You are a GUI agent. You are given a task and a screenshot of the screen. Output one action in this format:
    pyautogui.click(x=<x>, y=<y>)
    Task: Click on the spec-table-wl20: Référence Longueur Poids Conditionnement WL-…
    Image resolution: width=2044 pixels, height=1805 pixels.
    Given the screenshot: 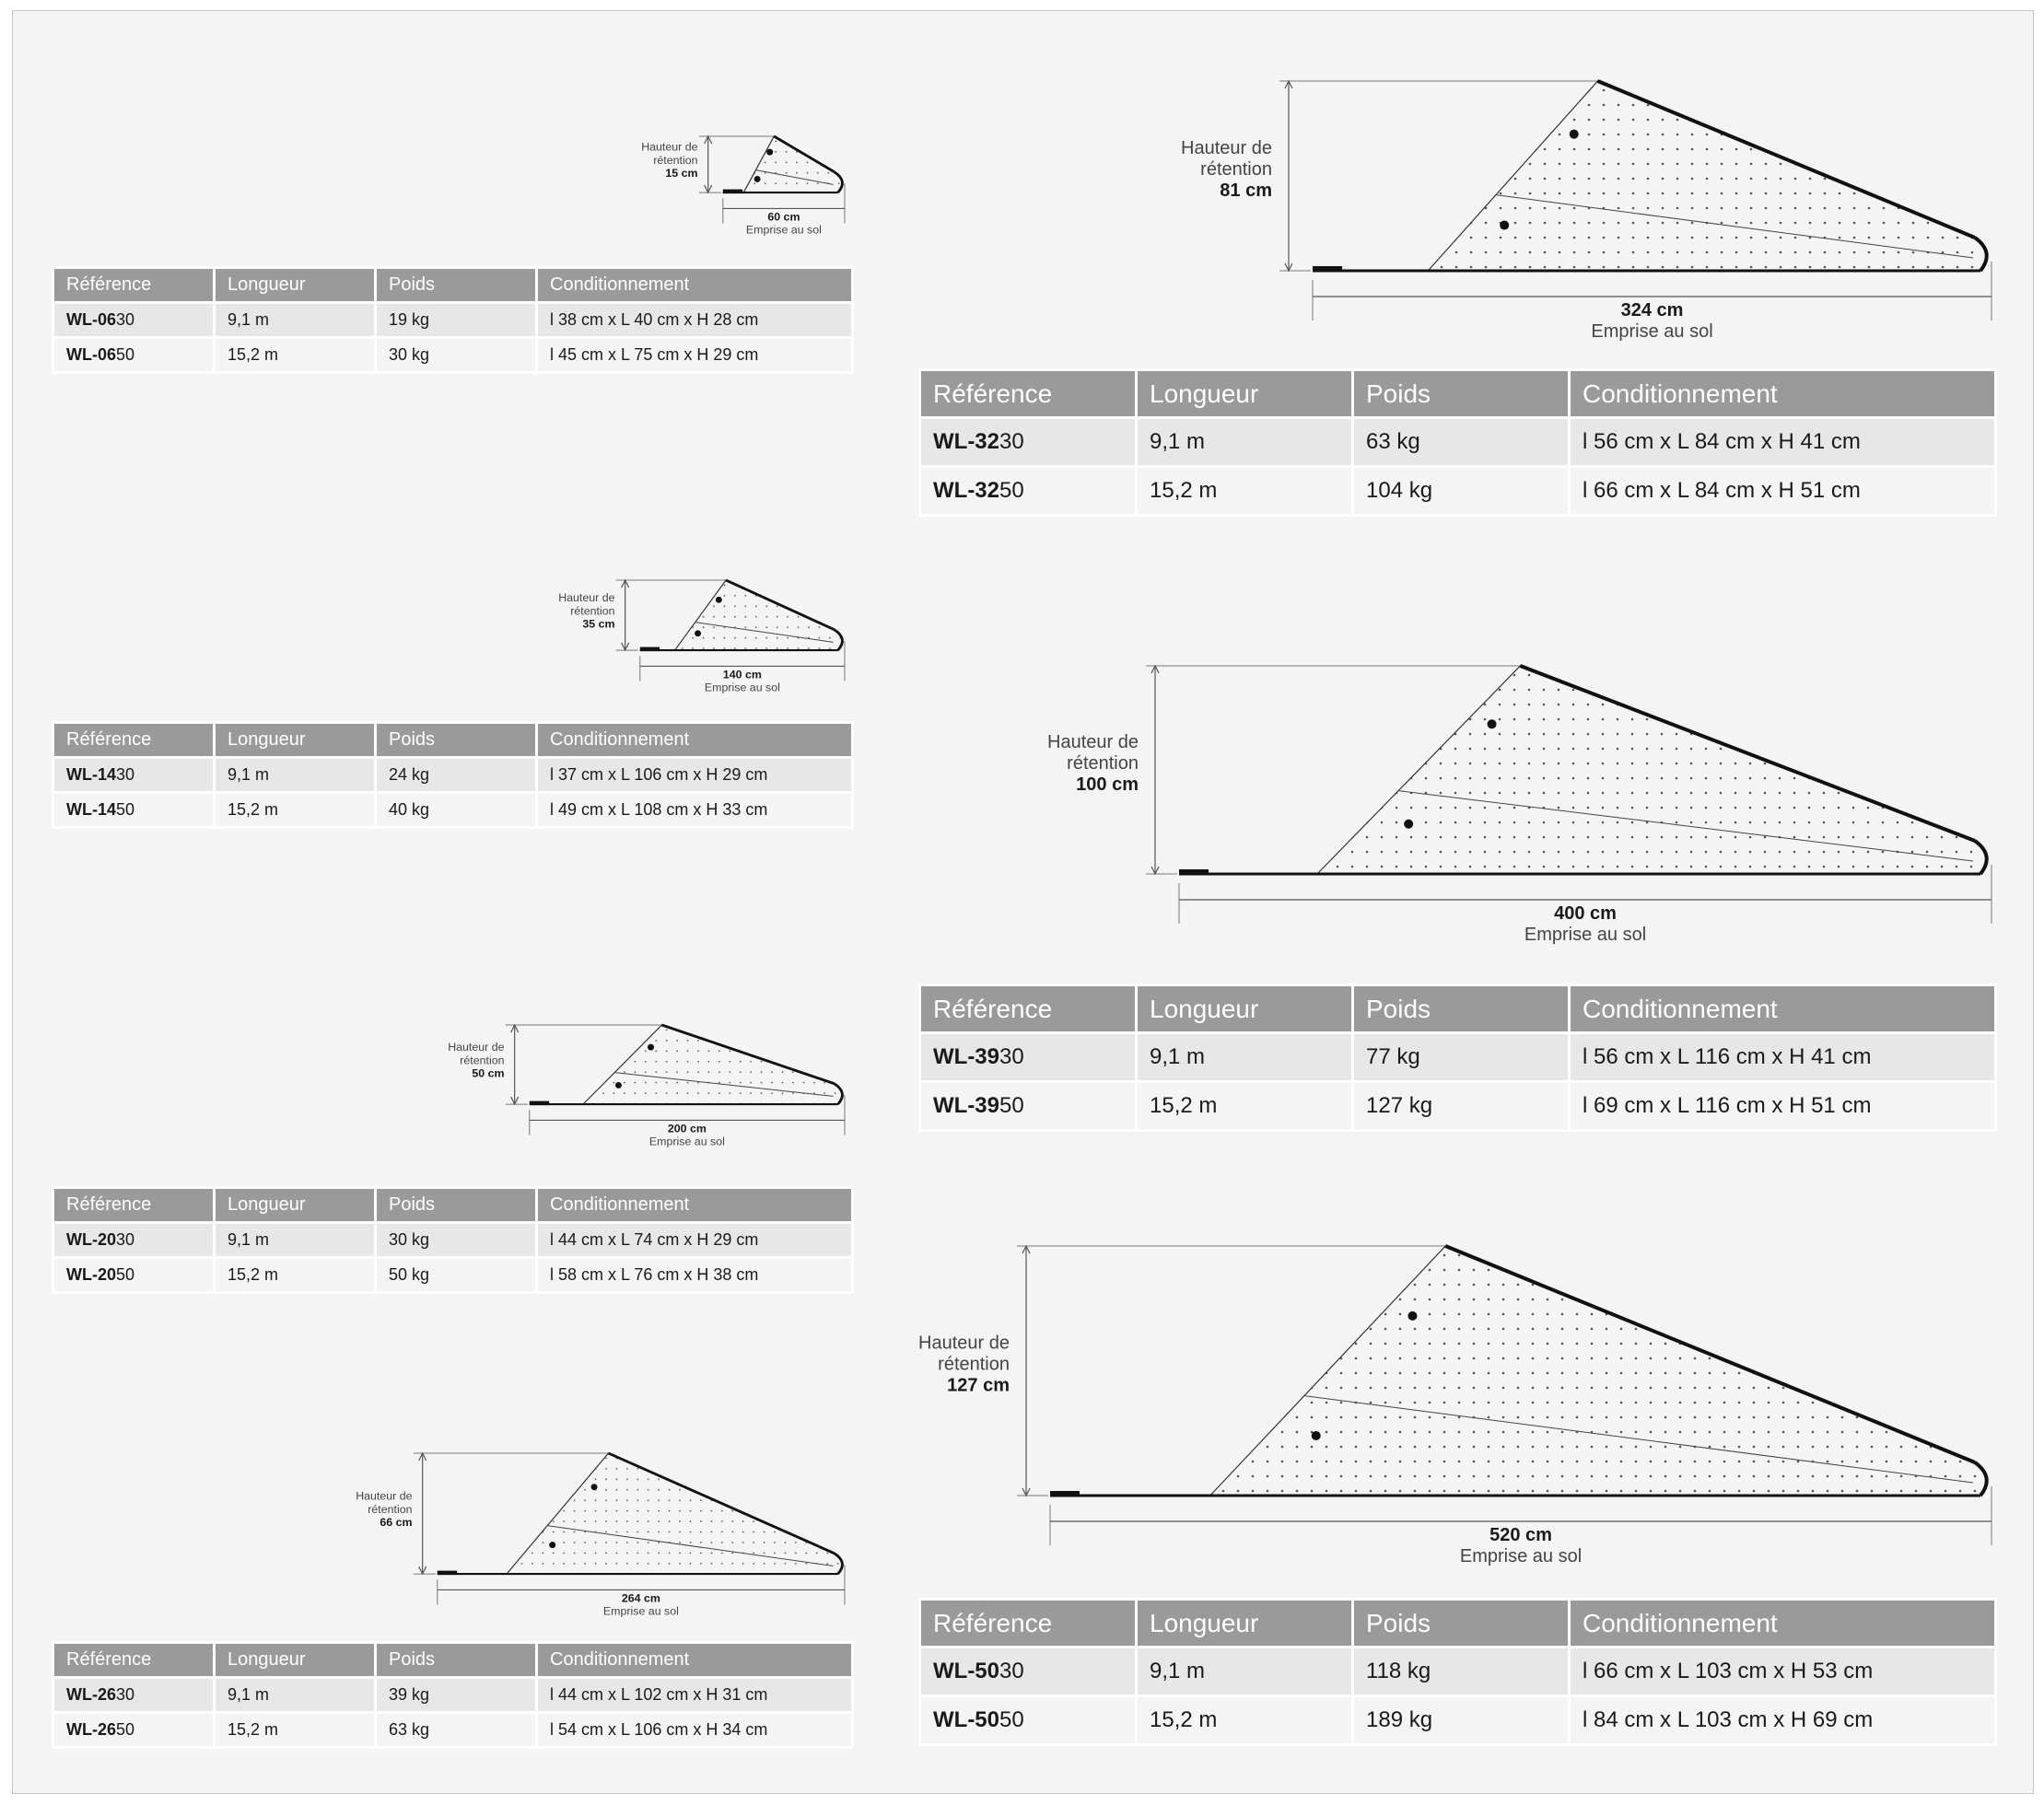 What is the action you would take?
    pyautogui.click(x=453, y=1240)
    